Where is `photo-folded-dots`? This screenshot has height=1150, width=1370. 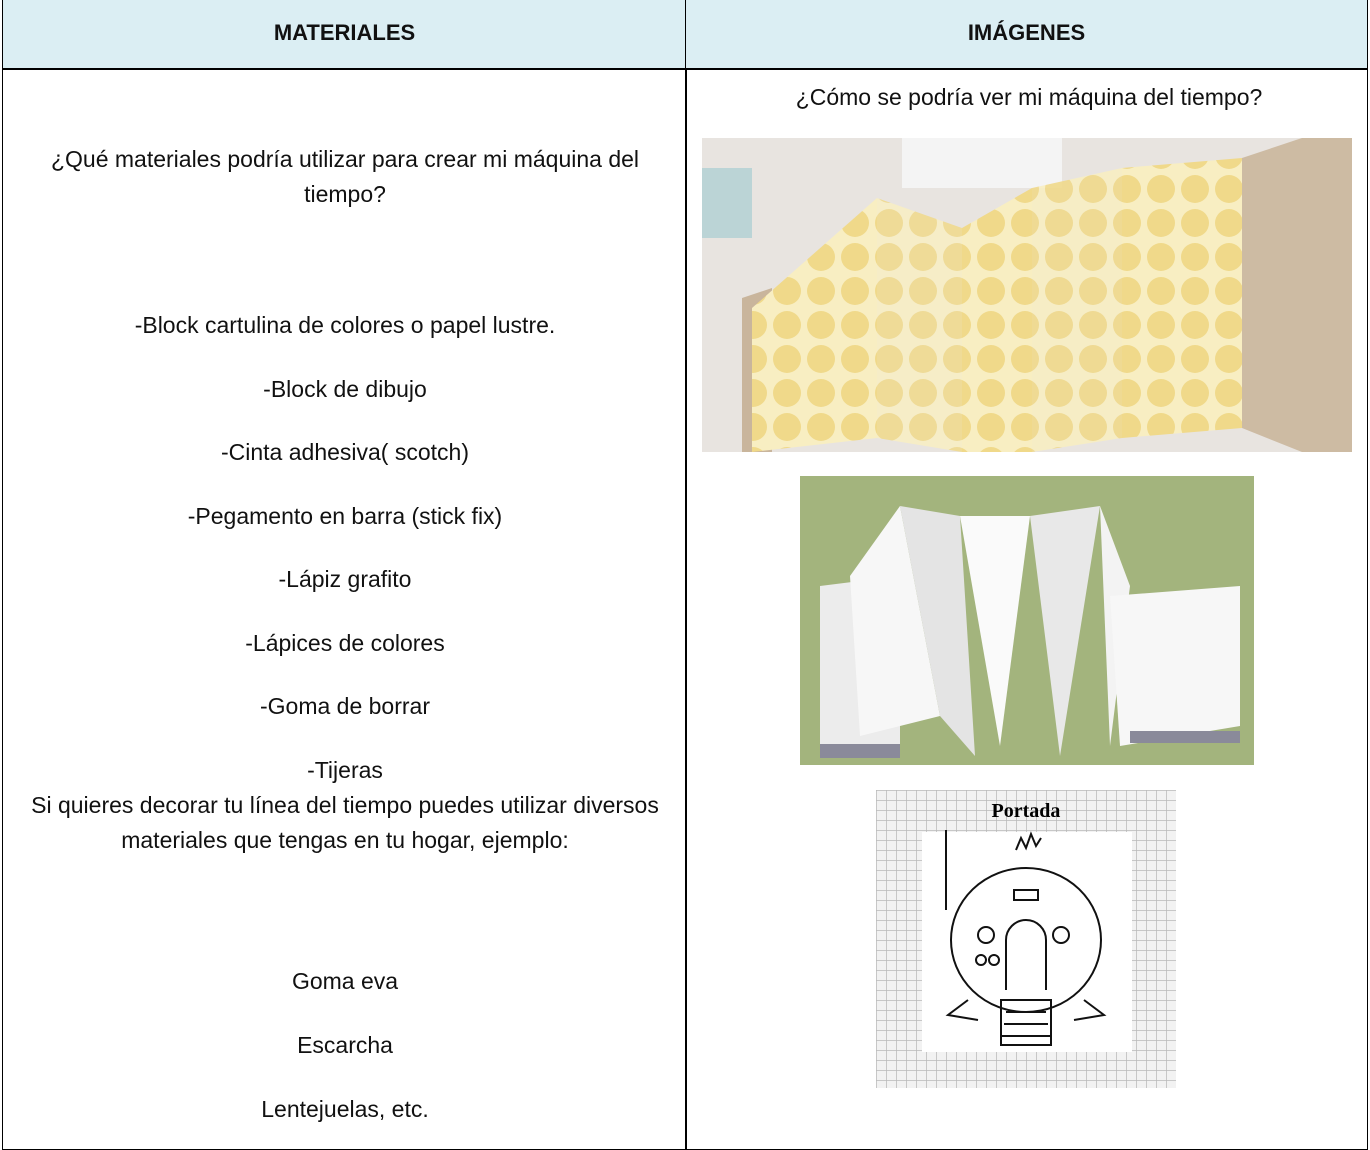 photo-folded-dots is located at coordinates (1027, 295).